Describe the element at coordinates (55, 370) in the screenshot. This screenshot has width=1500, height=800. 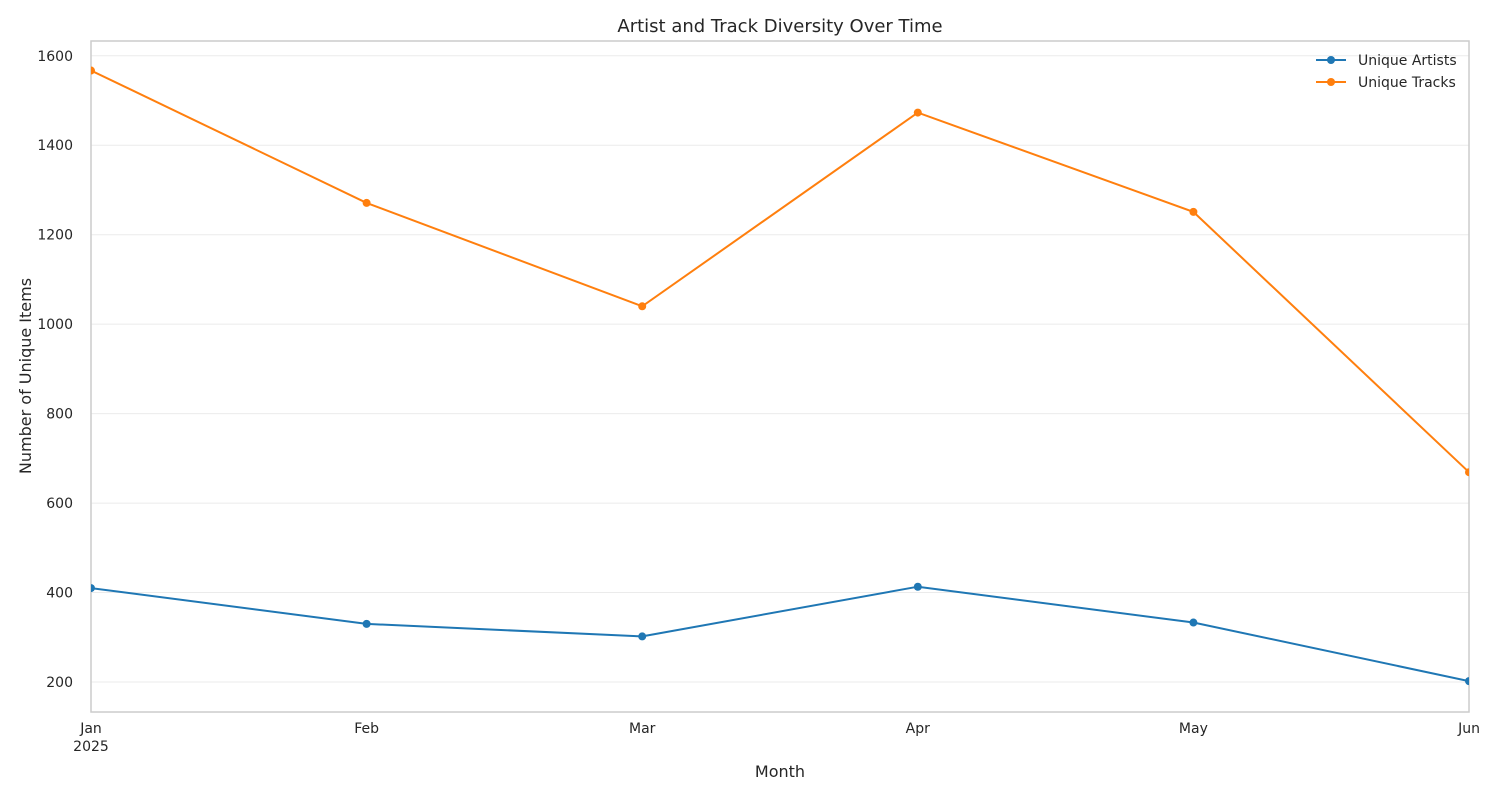
I see `y-axis-ticks: 200 400 600 800 1000 1200 1400 1600` at that location.